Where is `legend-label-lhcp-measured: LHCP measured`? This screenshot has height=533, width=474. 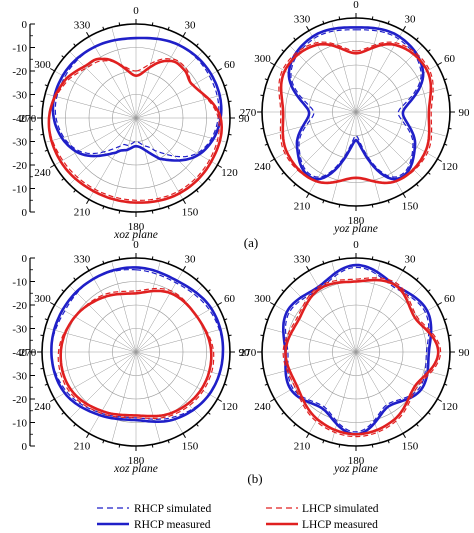 legend-label-lhcp-measured: LHCP measured is located at coordinates (340, 525).